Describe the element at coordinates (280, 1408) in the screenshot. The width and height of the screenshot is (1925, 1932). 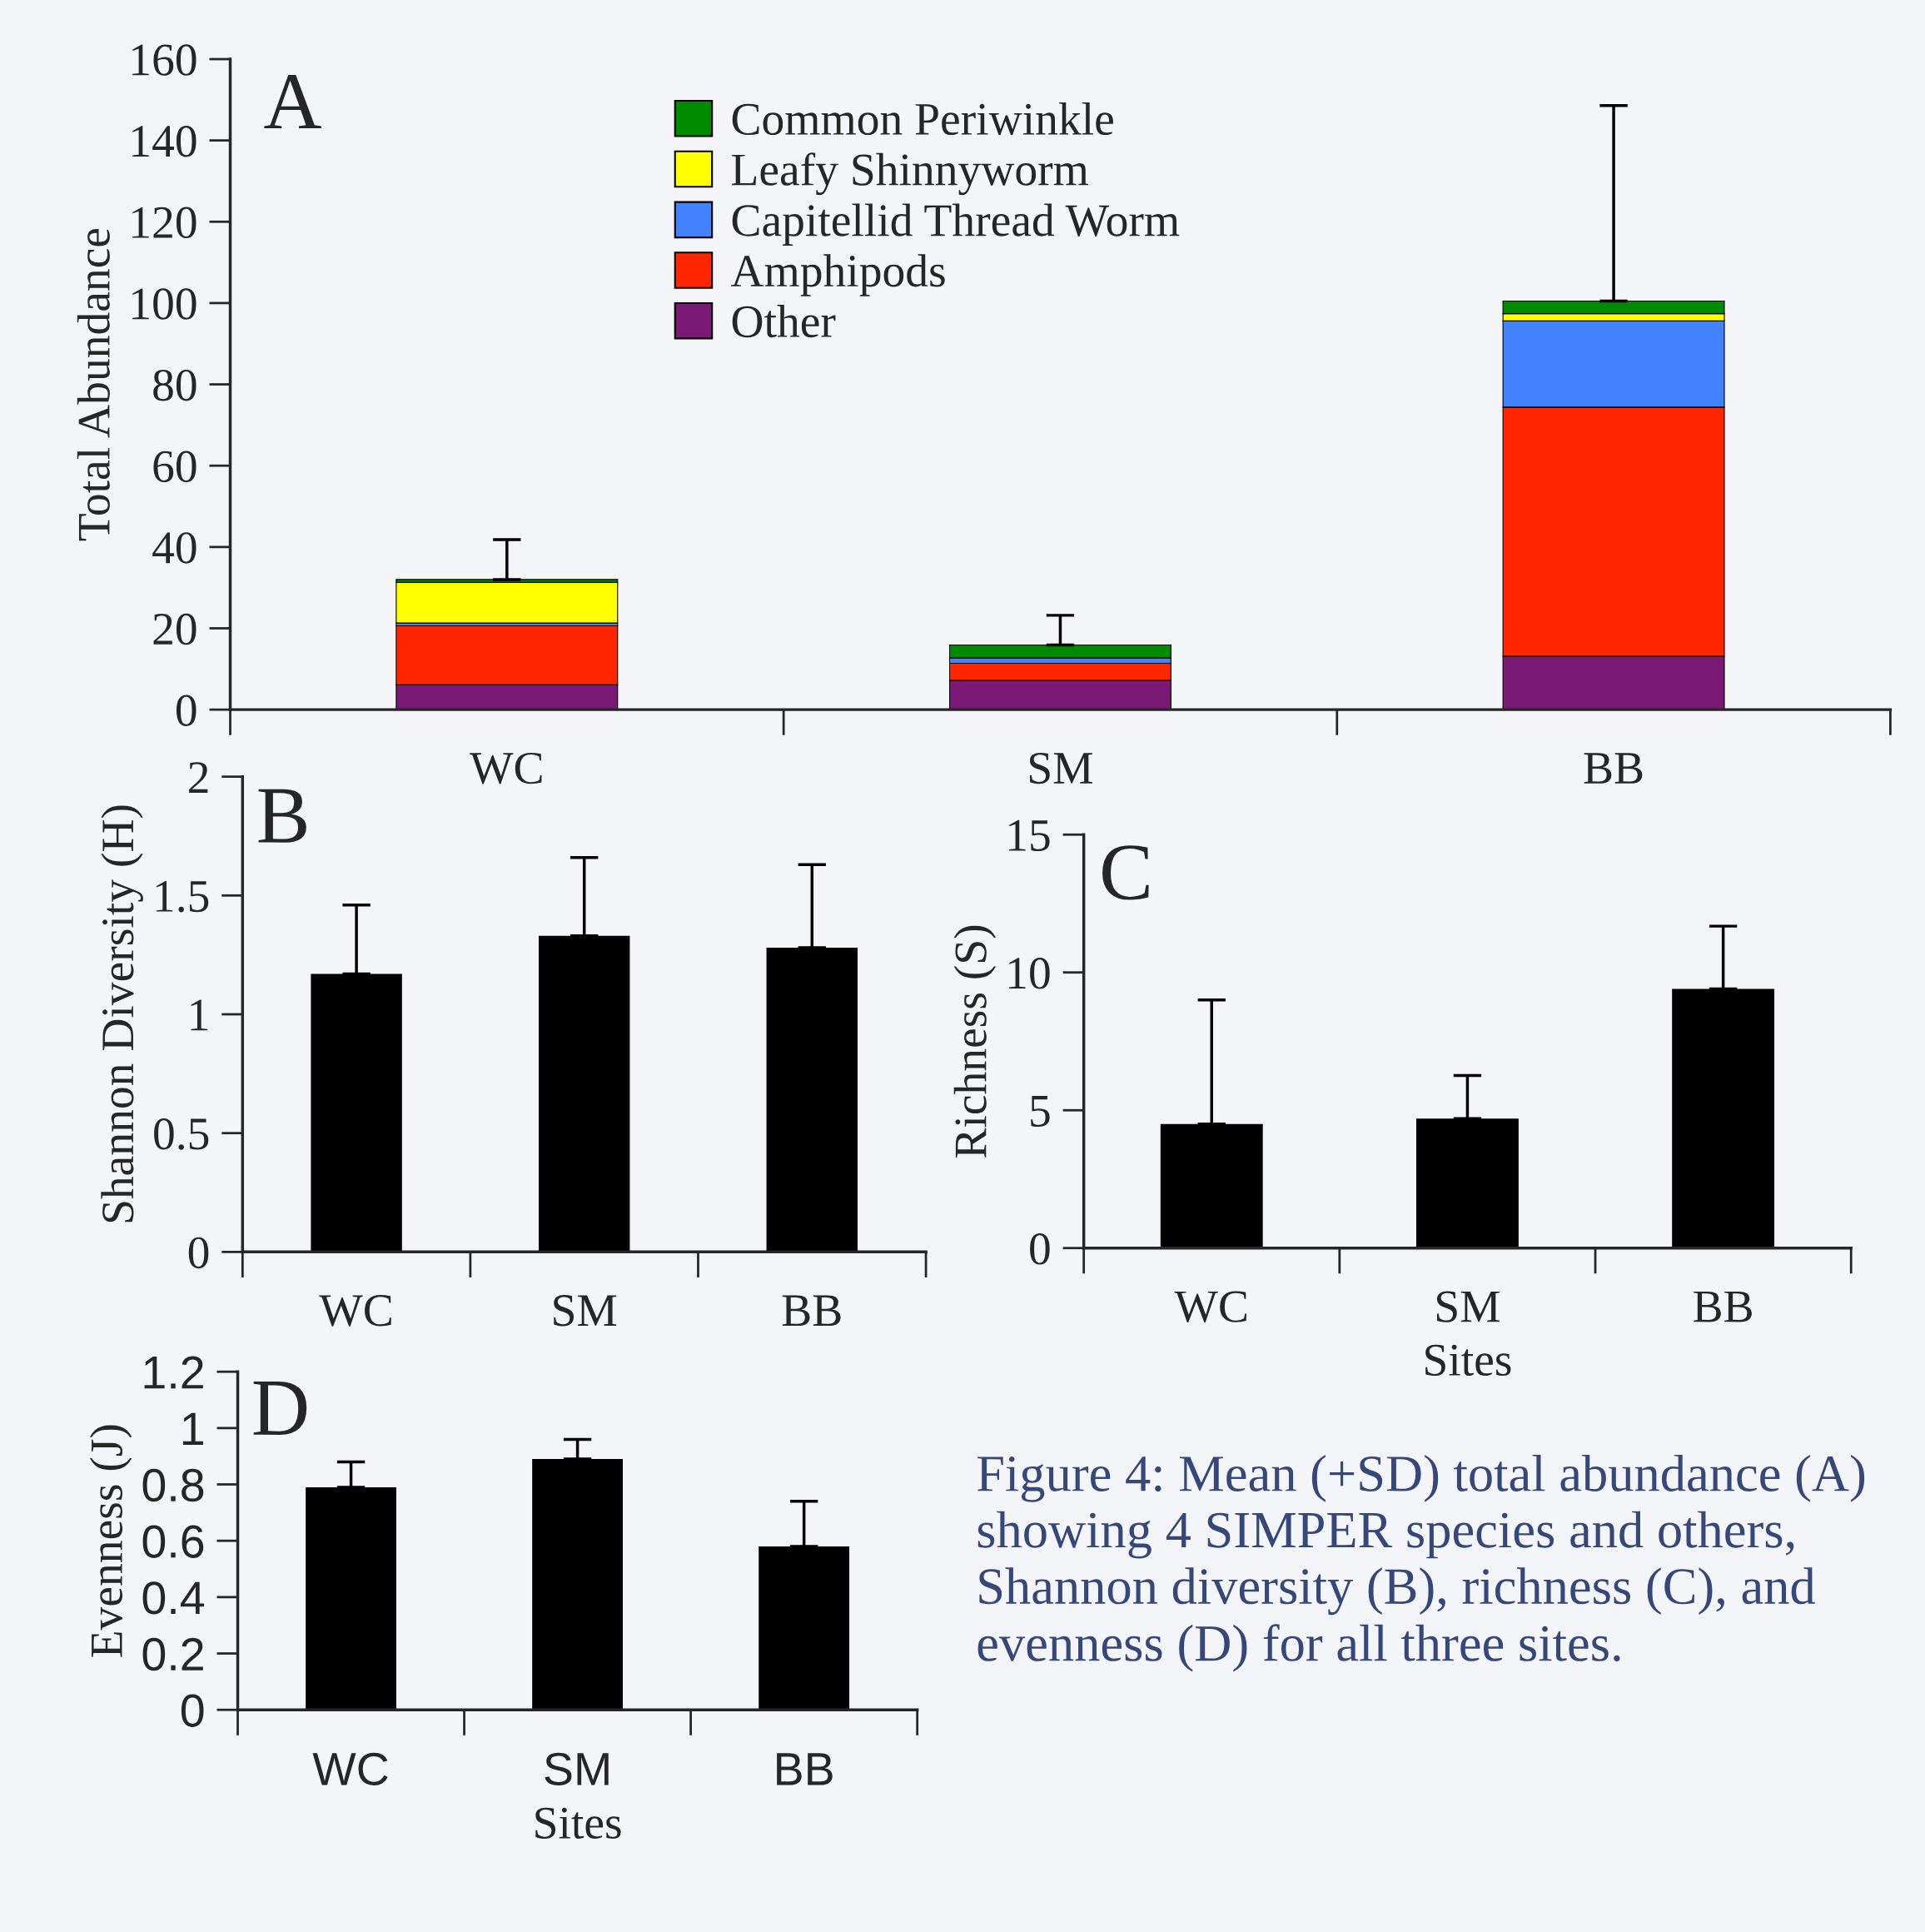
I see `annotation: D` at that location.